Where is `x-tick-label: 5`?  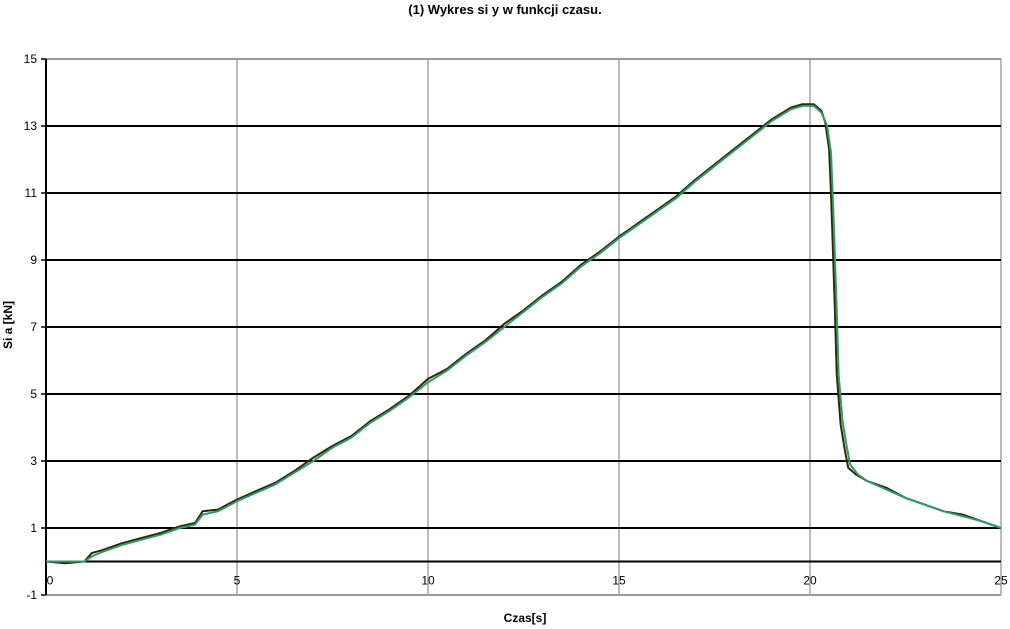
x-tick-label: 5 is located at coordinates (237, 581).